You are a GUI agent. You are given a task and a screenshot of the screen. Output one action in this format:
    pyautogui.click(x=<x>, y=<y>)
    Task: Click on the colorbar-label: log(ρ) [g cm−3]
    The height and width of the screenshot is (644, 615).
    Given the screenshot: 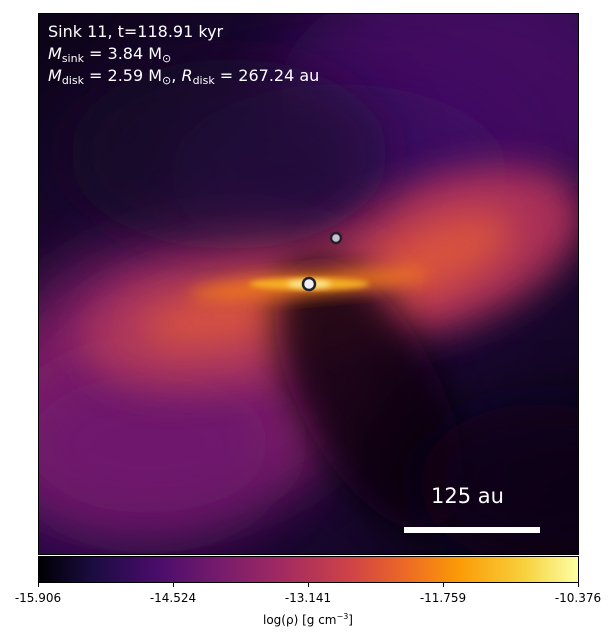 What is the action you would take?
    pyautogui.click(x=308, y=620)
    